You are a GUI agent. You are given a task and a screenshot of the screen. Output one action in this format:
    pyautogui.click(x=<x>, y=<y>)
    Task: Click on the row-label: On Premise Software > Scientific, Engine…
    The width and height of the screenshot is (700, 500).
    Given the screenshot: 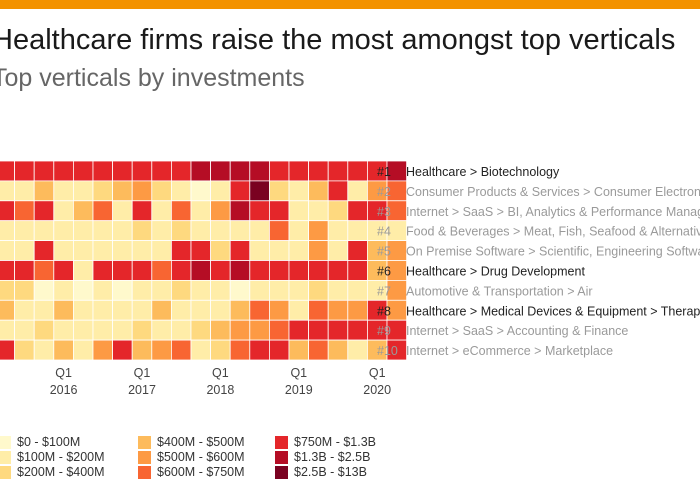 What is the action you would take?
    pyautogui.click(x=553, y=252)
    